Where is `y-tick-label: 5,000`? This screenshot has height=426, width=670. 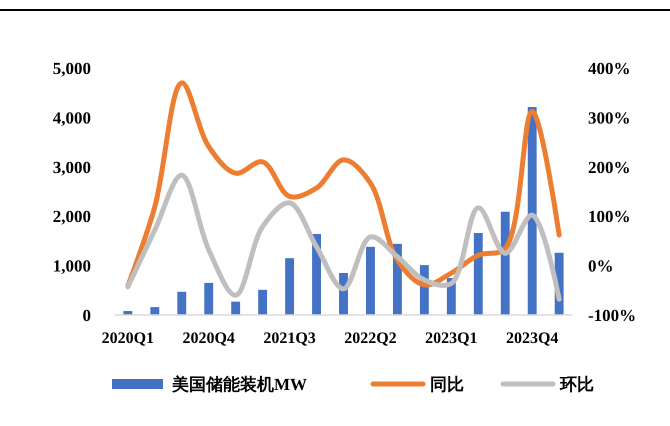 y-tick-label: 5,000 is located at coordinates (71, 68).